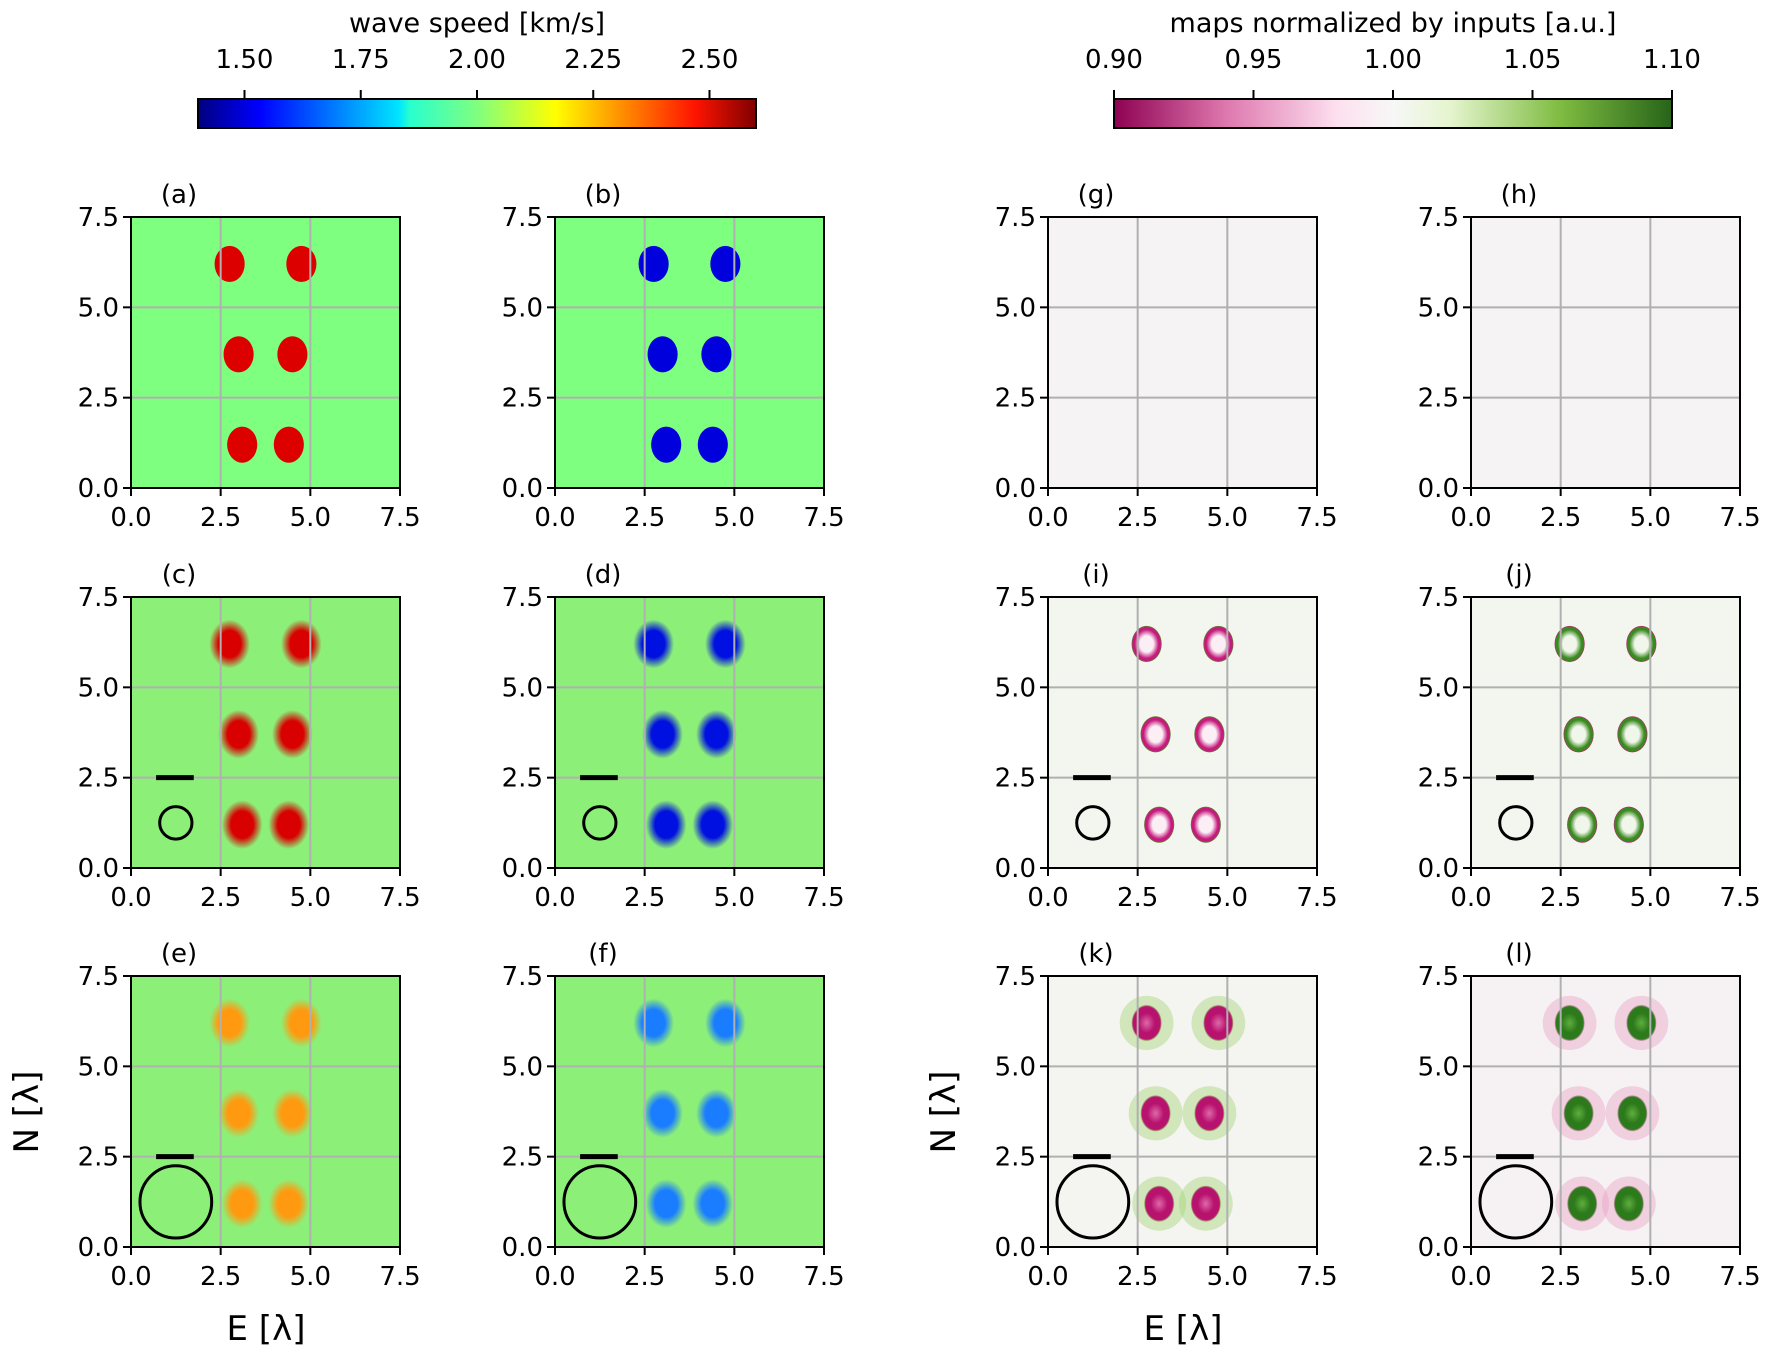 Image resolution: width=1772 pixels, height=1352 pixels. I want to click on panel-label: (i), so click(1096, 575).